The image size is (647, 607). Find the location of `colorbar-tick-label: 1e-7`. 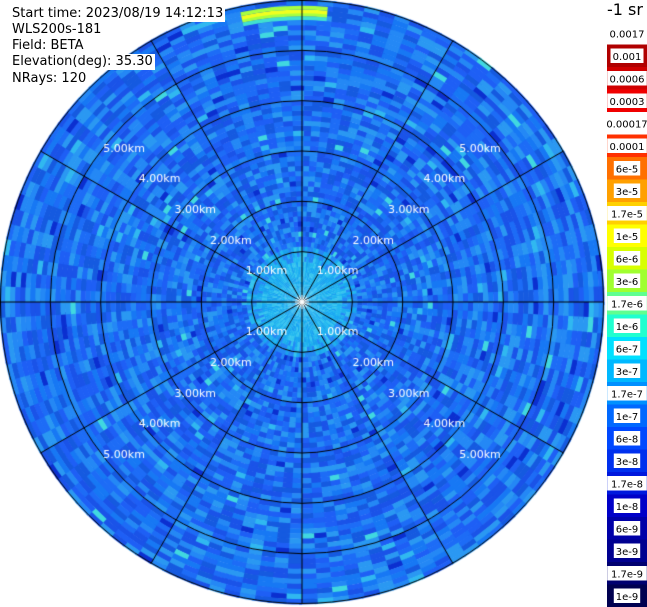

colorbar-tick-label: 1e-7 is located at coordinates (627, 417).